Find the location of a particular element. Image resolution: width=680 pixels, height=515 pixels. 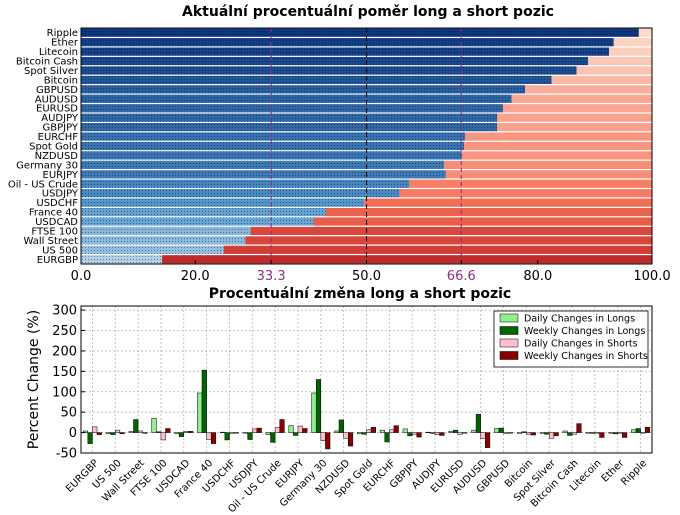

bar-weekly-changes-in-shorts-gbpusd is located at coordinates (510, 433).